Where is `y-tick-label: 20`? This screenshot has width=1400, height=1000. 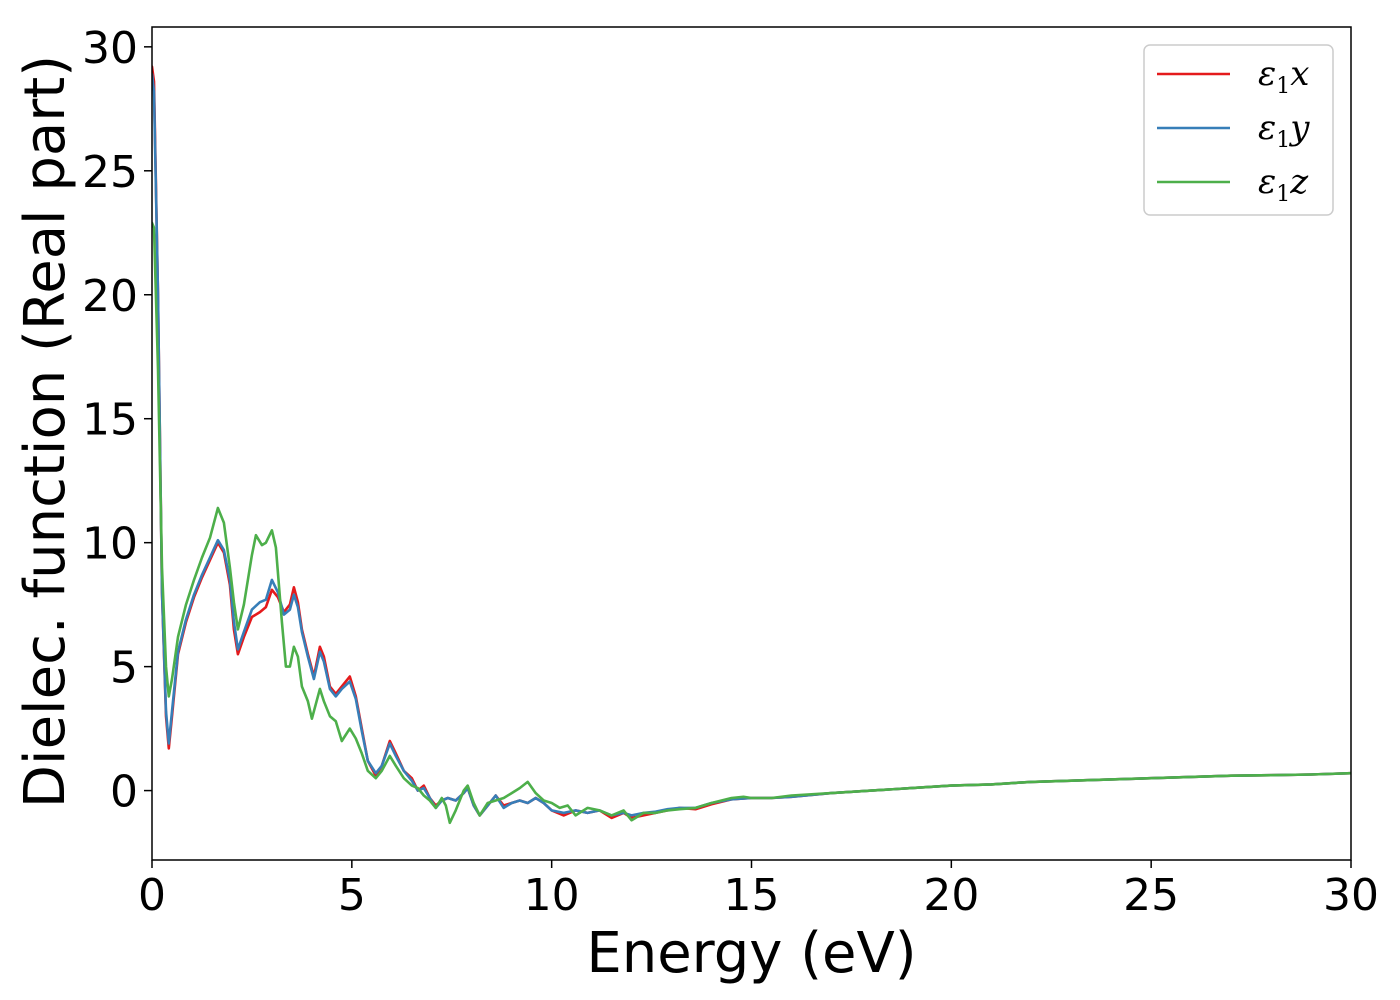 y-tick-label: 20 is located at coordinates (110, 296).